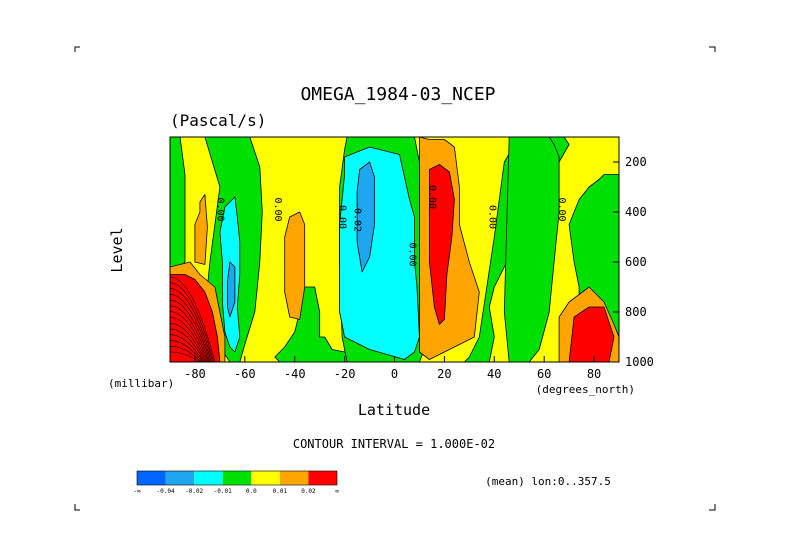  I want to click on y-units-label: (millibar), so click(141, 383).